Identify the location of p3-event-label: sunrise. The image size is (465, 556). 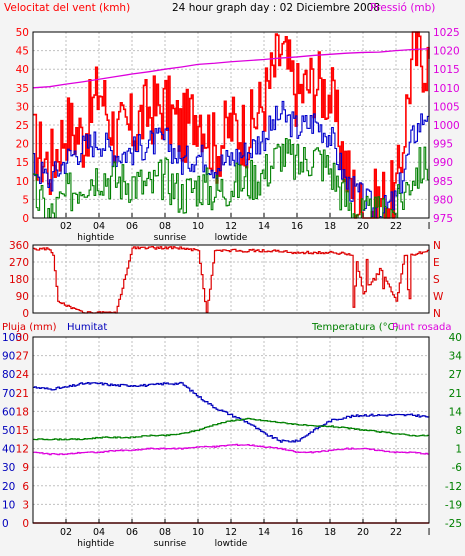
(170, 544).